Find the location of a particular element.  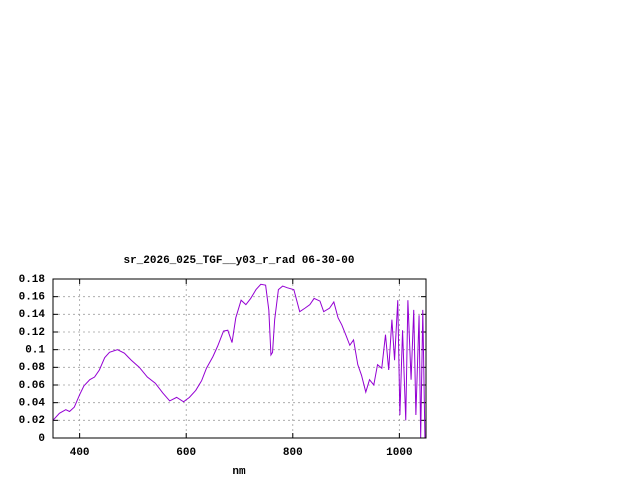

y-tick-label: 0.16 is located at coordinates (32, 298).